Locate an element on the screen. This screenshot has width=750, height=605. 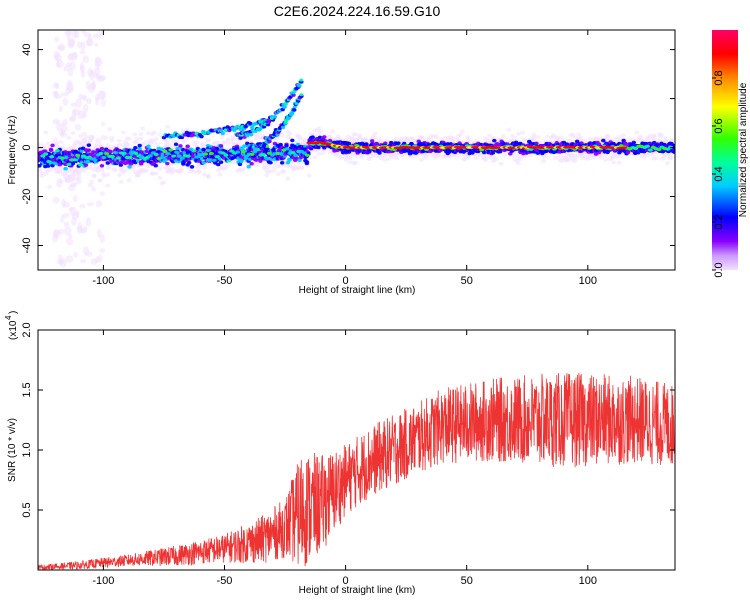
spectrogram-ytick-label: -20 is located at coordinates (27, 197).